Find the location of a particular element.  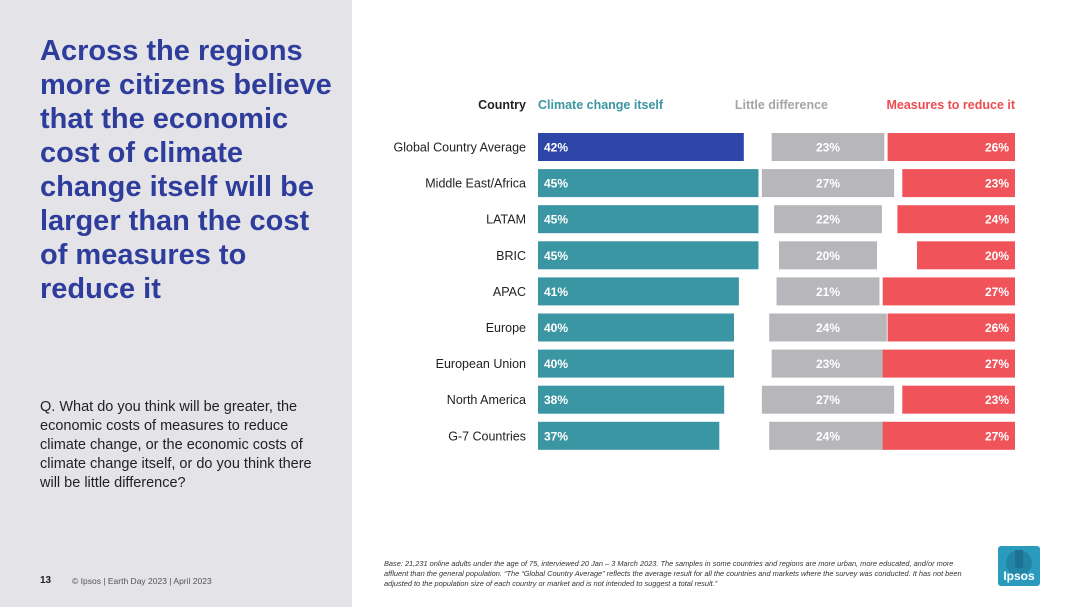

column-header-climate: Climate change itself is located at coordinates (601, 105).